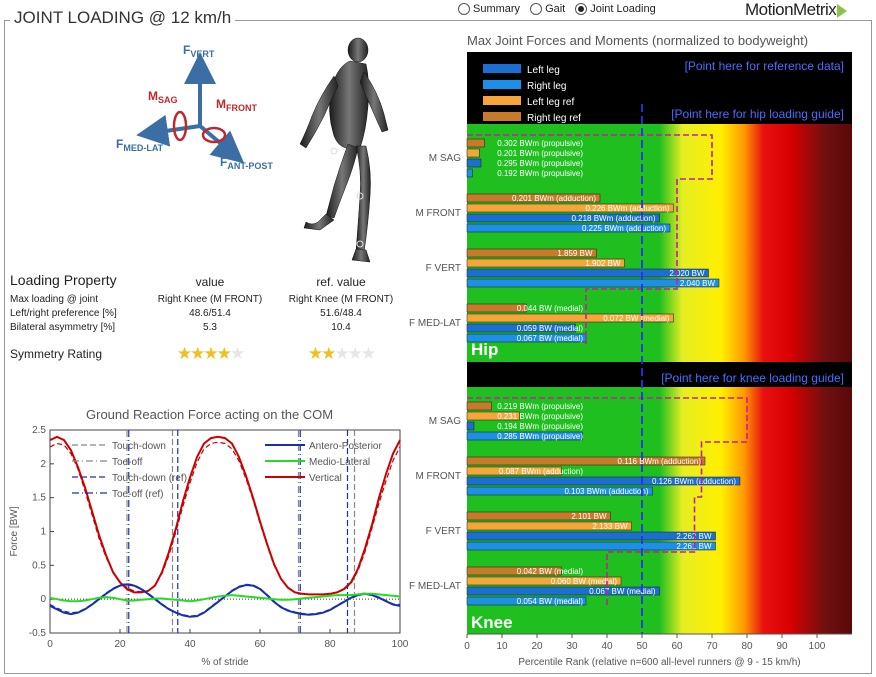  I want to click on x-tick-label: 20, so click(537, 646).